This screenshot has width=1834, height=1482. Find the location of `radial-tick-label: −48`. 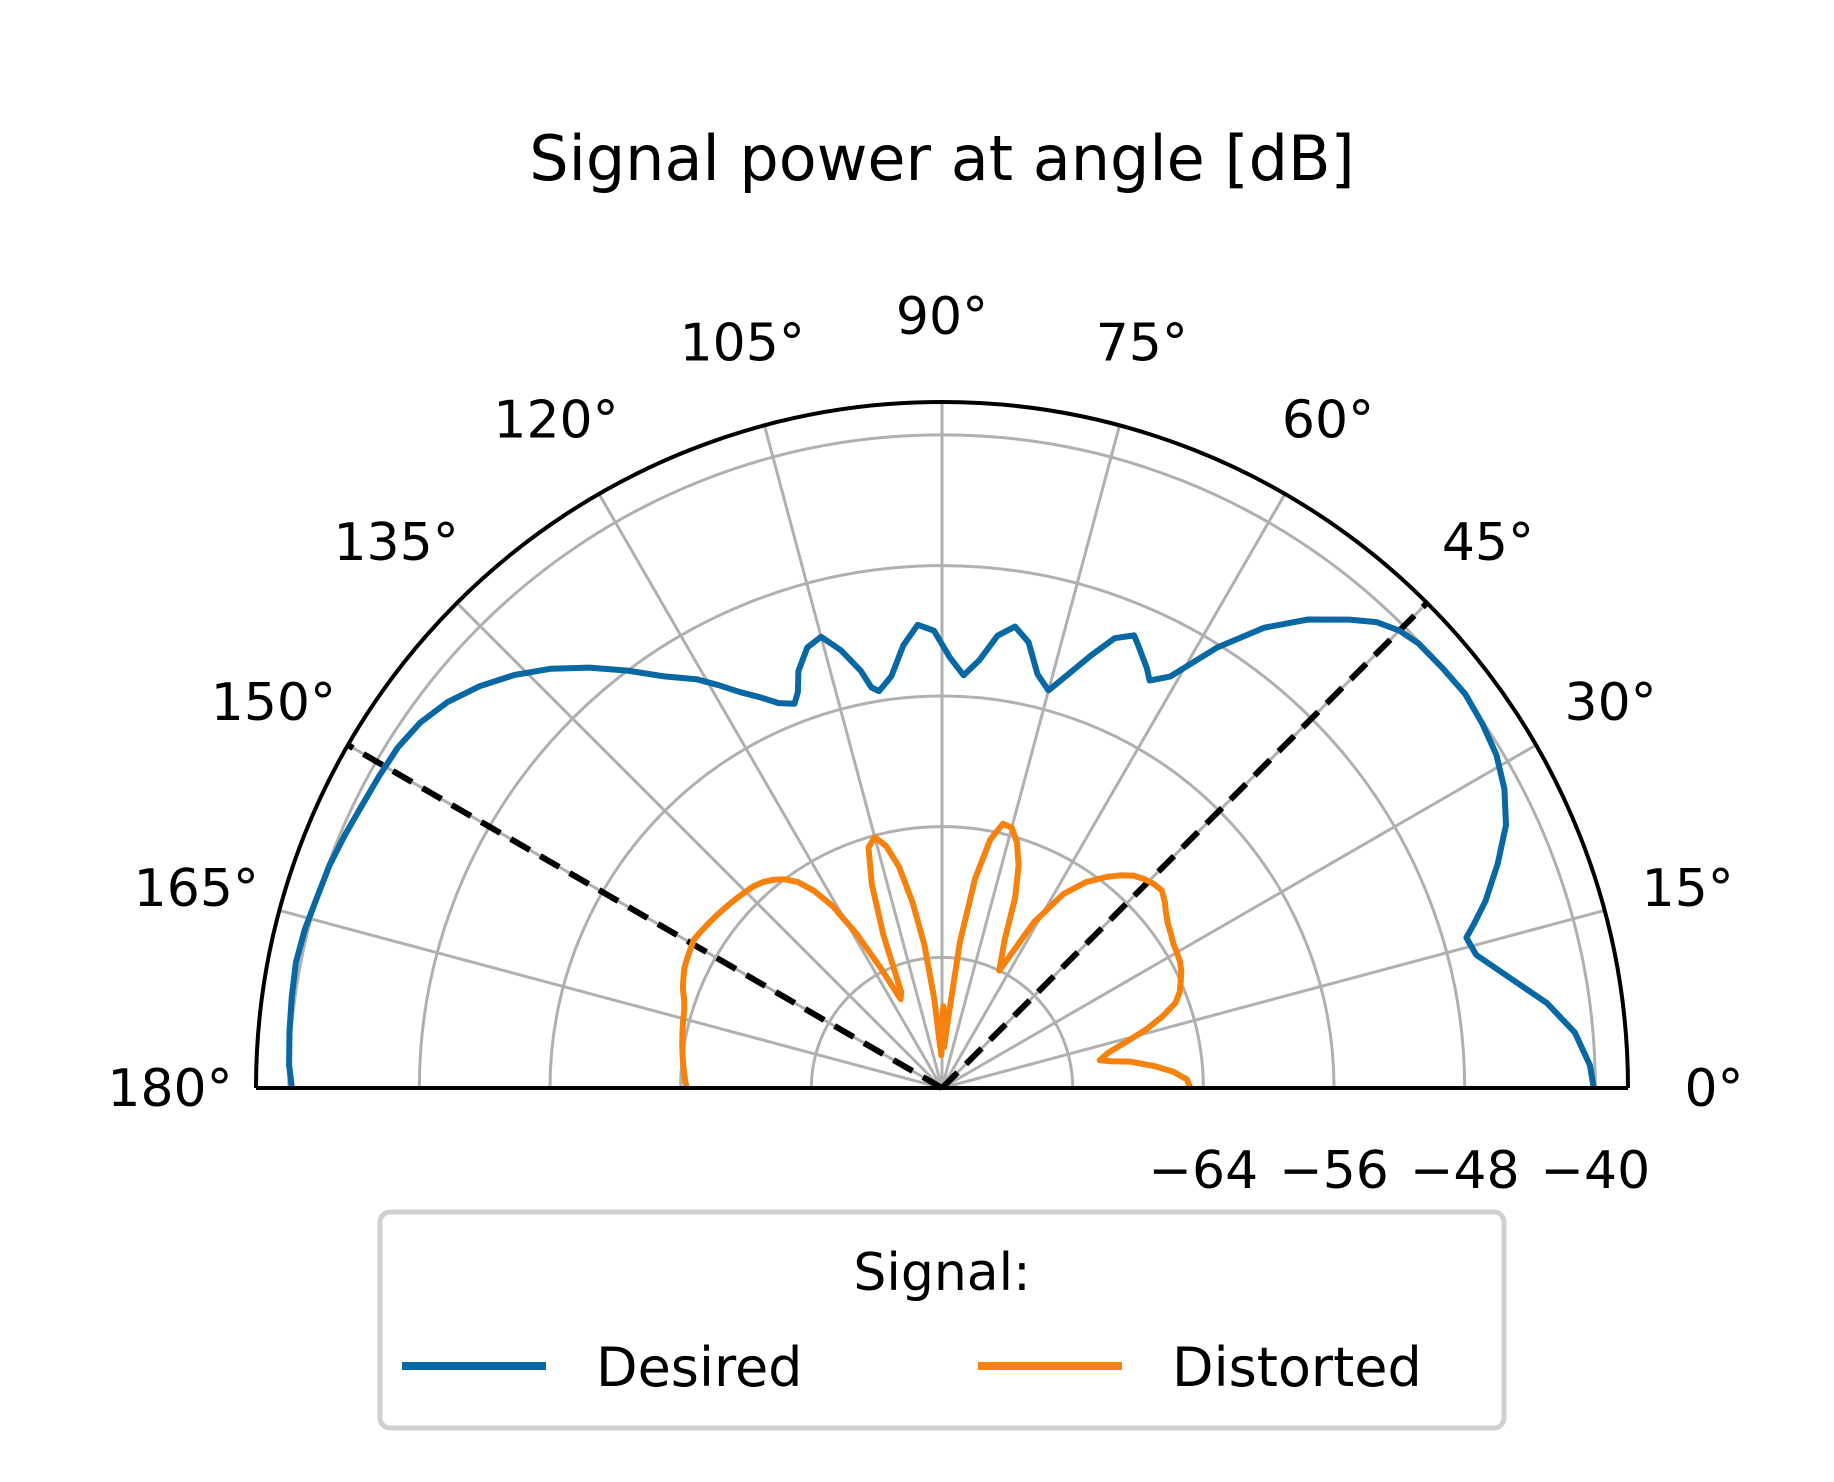

radial-tick-label: −48 is located at coordinates (1465, 1171).